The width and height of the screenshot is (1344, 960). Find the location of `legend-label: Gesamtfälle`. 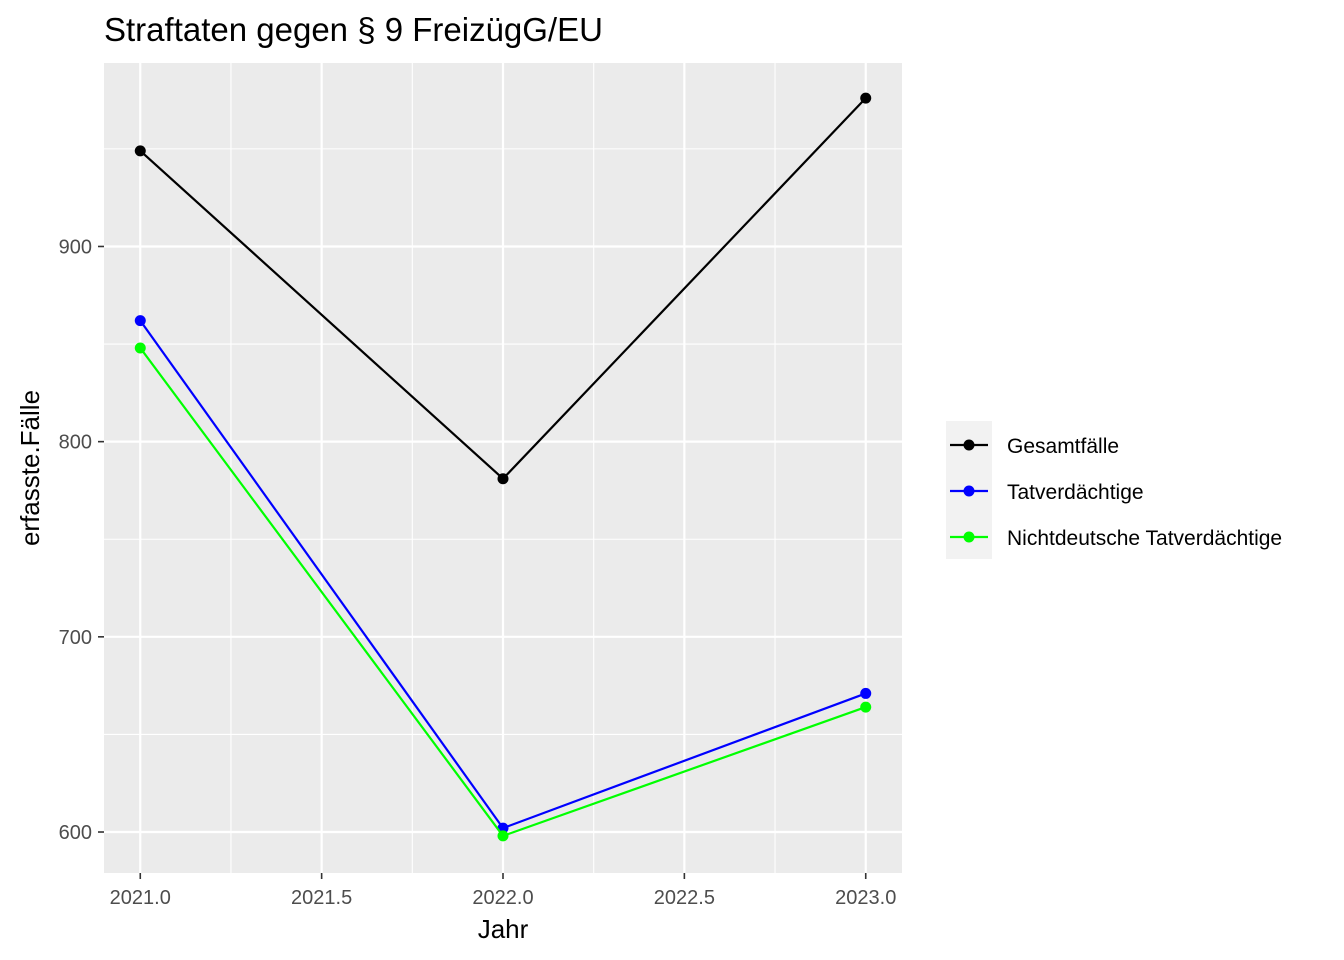

legend-label: Gesamtfälle is located at coordinates (1063, 446).